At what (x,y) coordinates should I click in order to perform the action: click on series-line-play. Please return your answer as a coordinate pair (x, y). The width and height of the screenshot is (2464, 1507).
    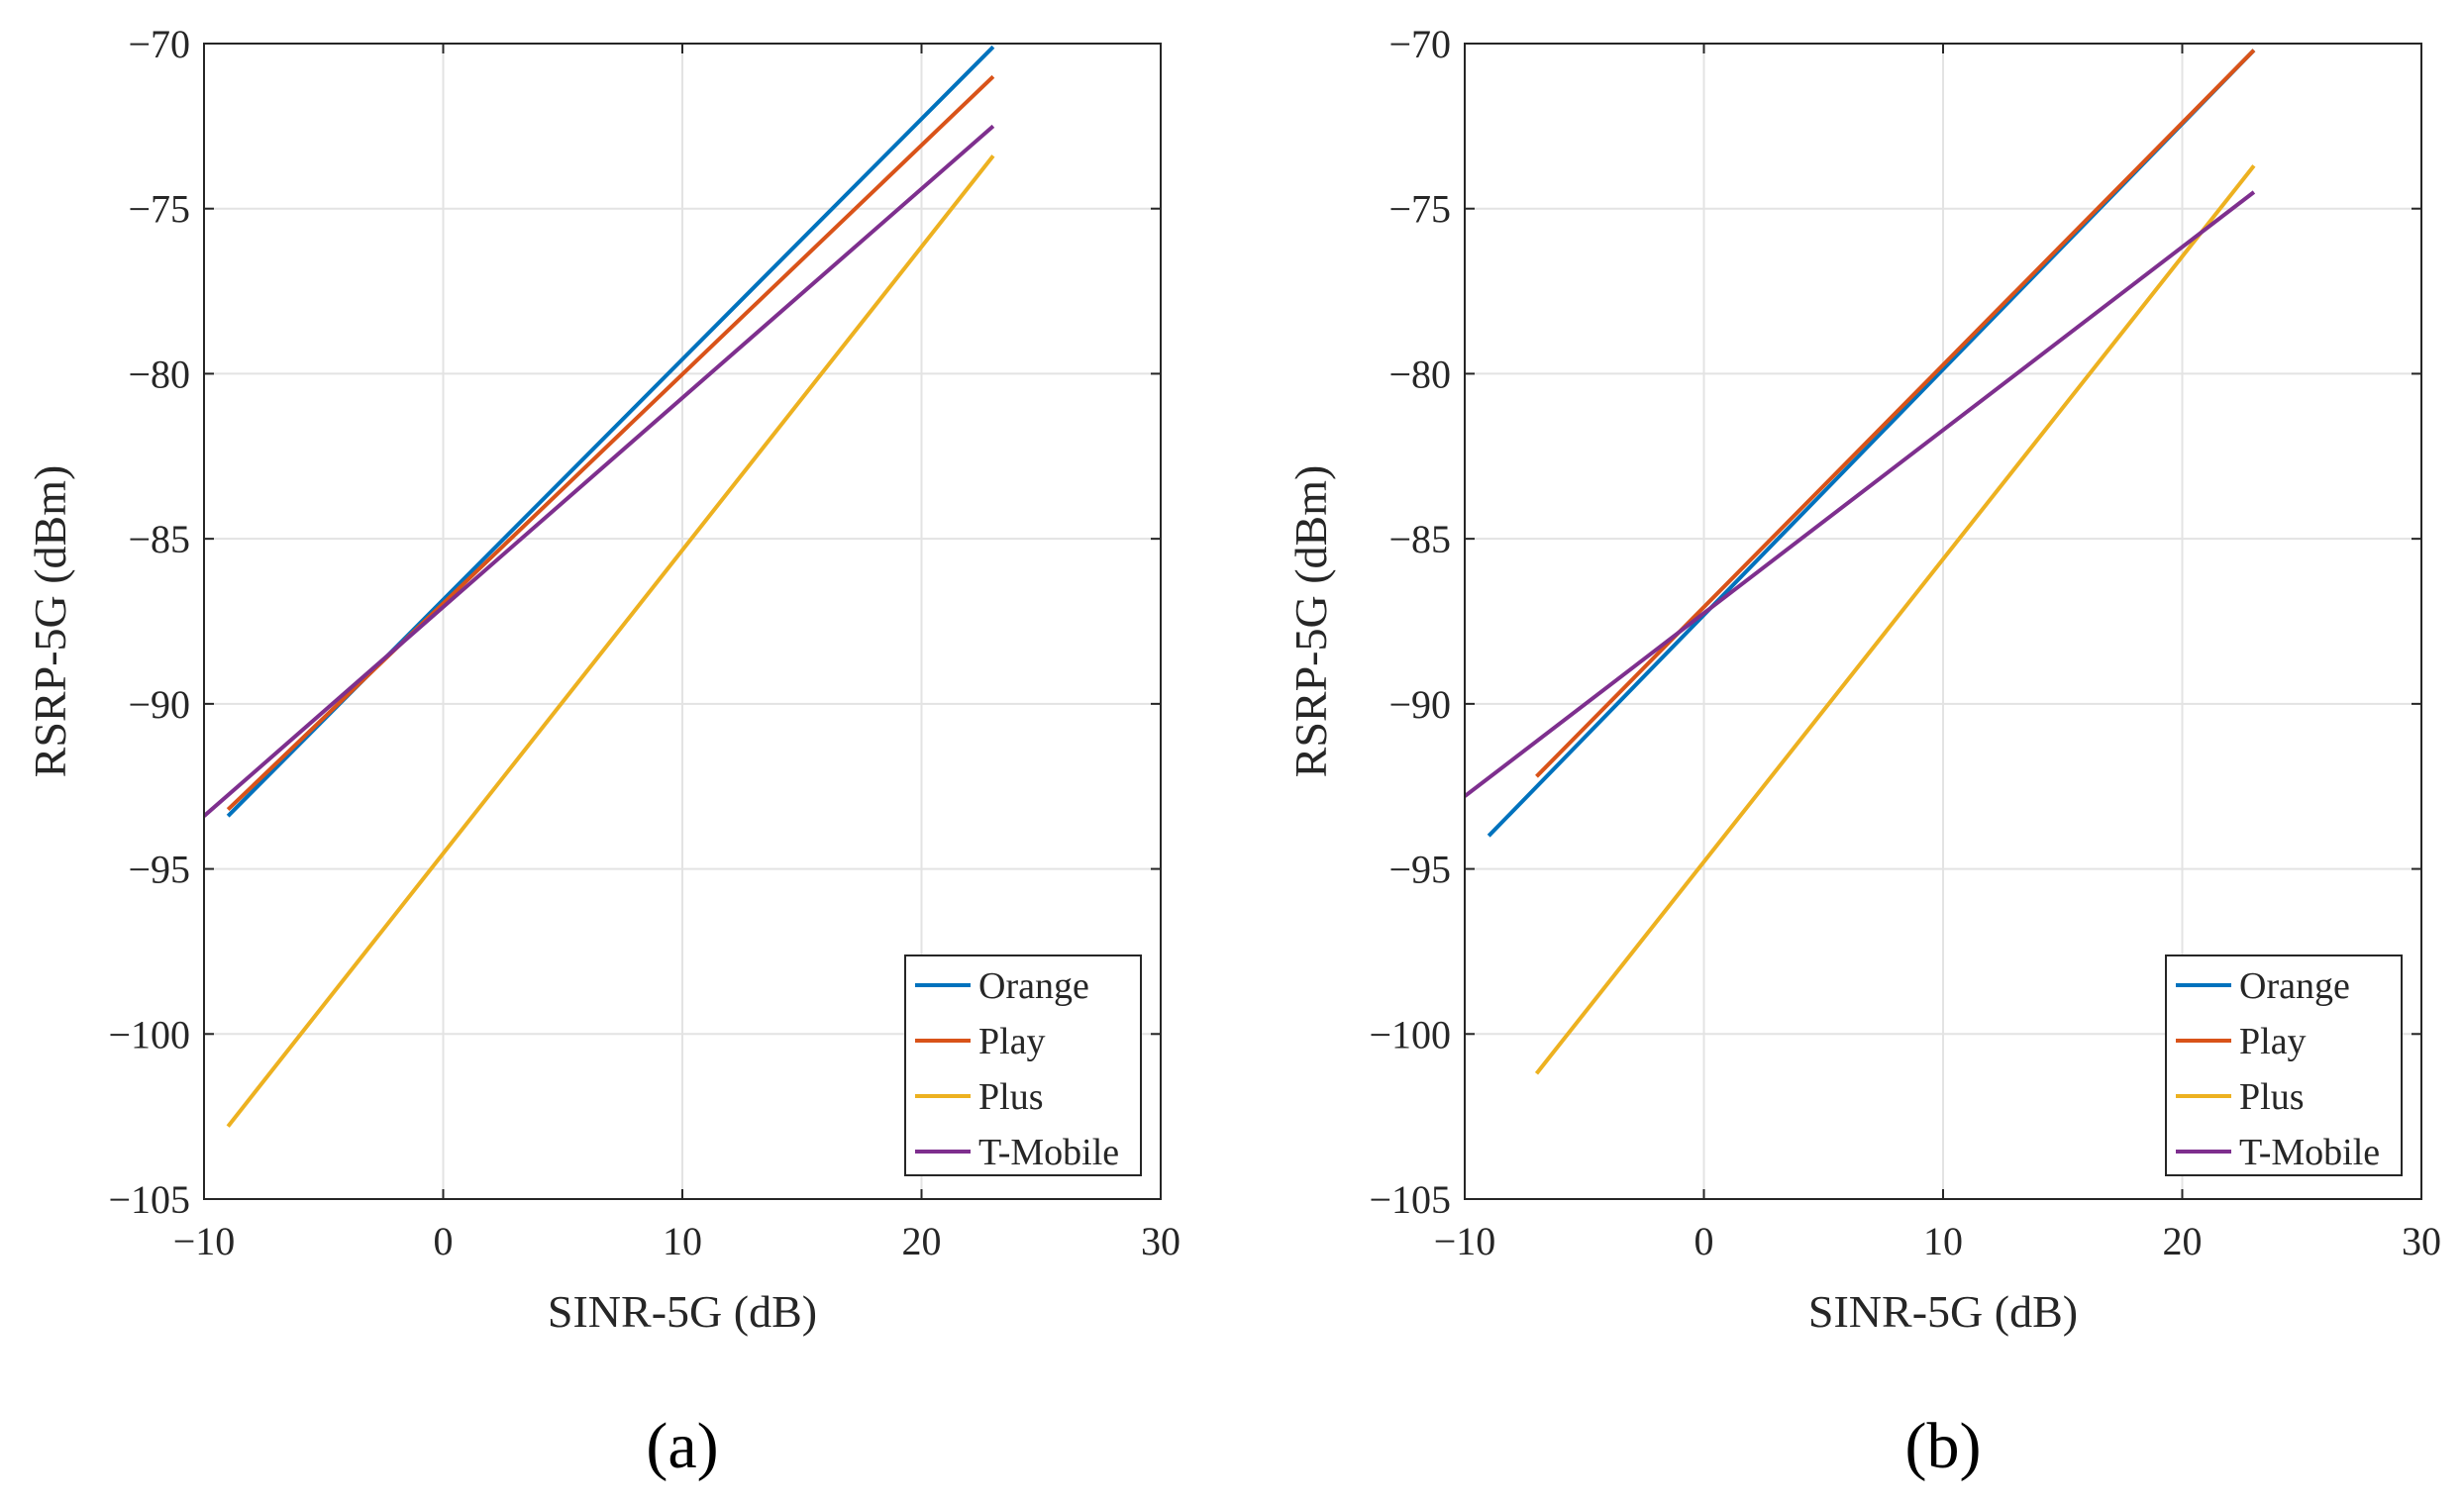
    Looking at the image, I should click on (1896, 414).